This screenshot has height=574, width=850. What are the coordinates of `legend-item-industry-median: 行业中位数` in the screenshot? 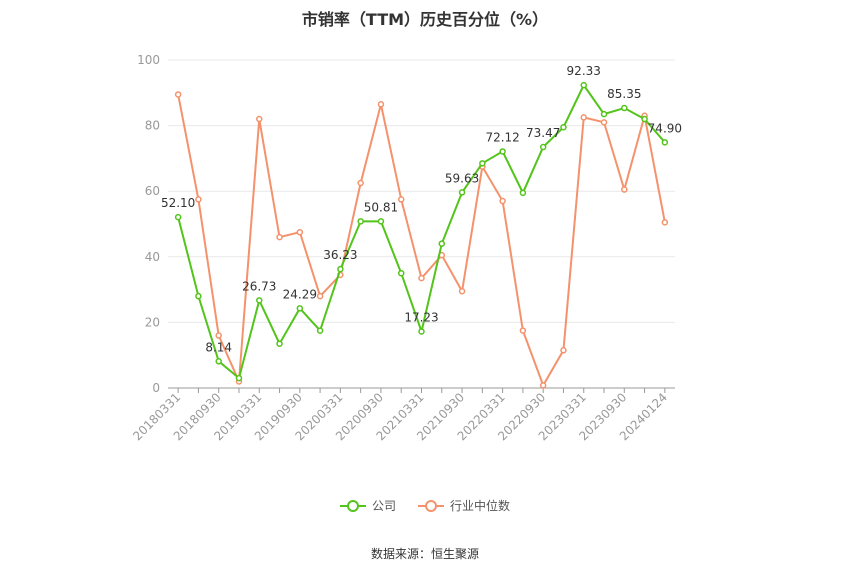 It's located at (464, 505).